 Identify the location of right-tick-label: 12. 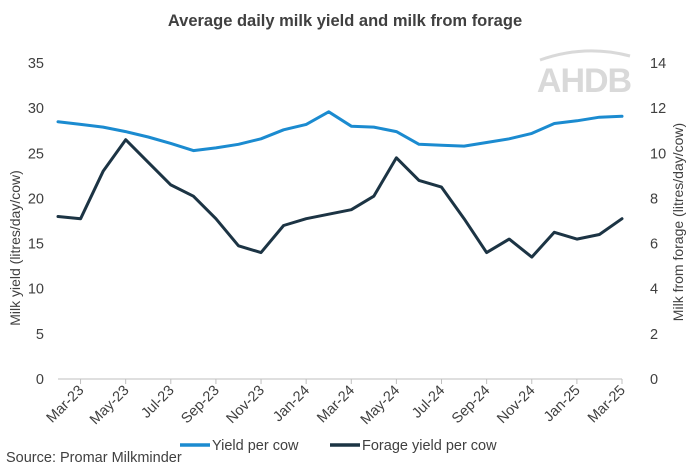
(658, 109).